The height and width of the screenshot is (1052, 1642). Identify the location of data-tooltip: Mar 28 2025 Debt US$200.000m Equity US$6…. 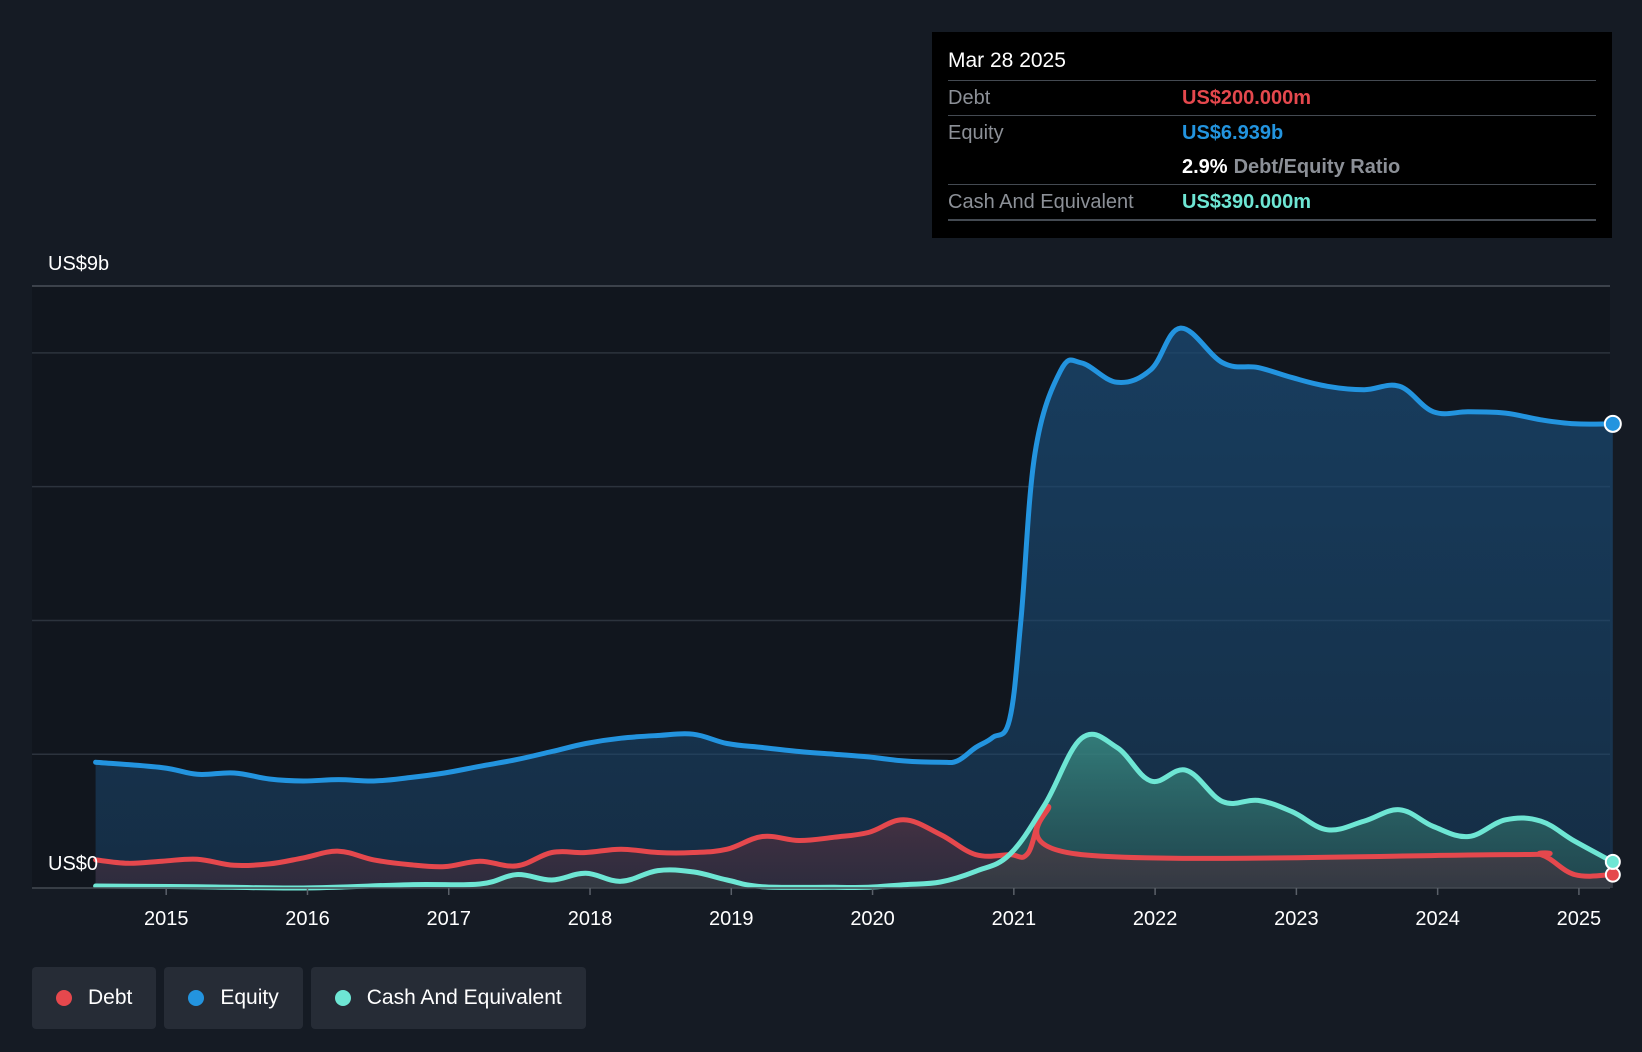
(1272, 135).